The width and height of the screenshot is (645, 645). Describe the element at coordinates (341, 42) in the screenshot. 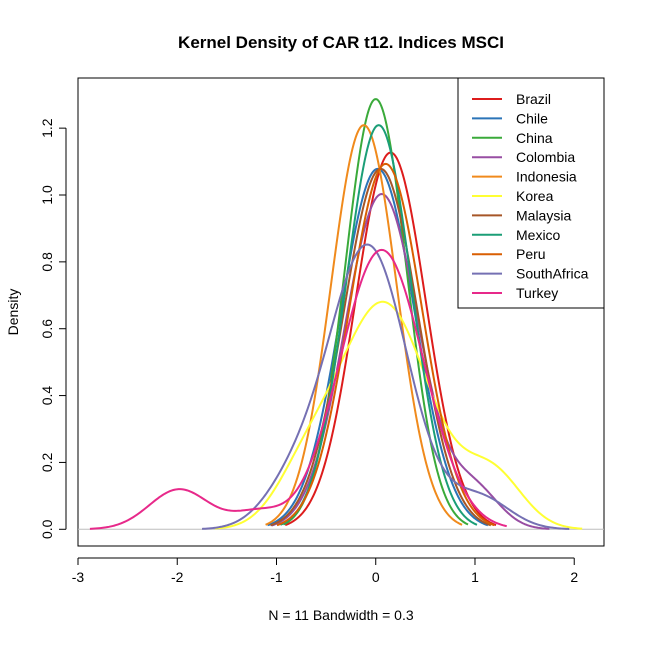

I see `chart-title: Kernel Density of CAR t12. Indices MSCI` at that location.